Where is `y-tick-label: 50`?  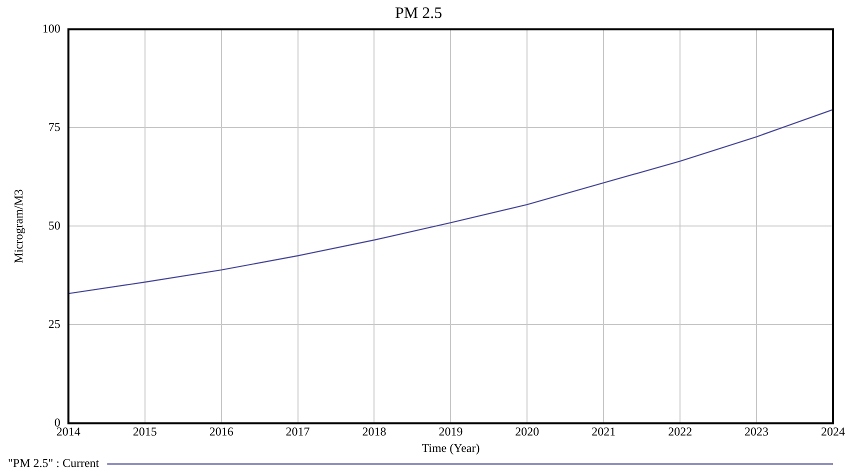
y-tick-label: 50 is located at coordinates (54, 225).